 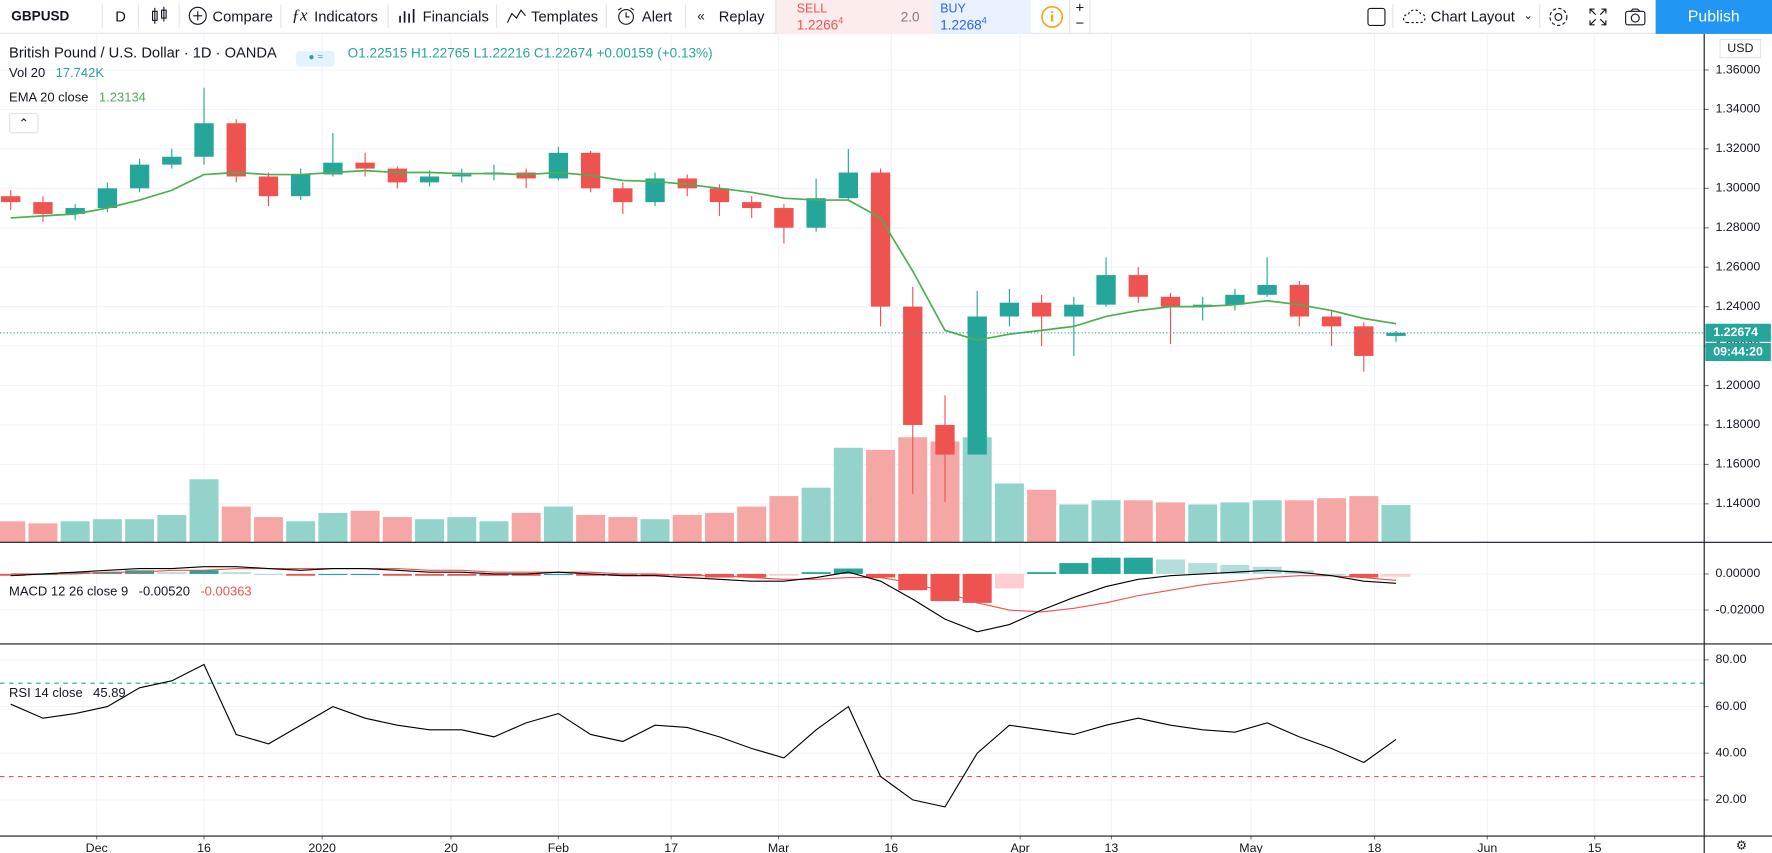 I want to click on axis-settings-icon: ⚙, so click(x=1741, y=846).